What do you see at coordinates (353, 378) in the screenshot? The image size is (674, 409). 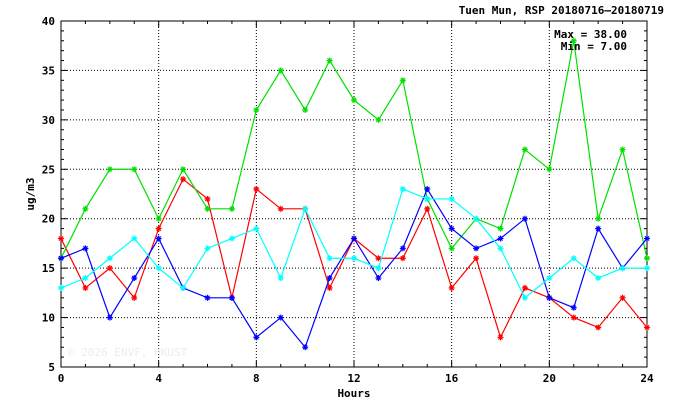 I see `x-tick-label: 12` at bounding box center [353, 378].